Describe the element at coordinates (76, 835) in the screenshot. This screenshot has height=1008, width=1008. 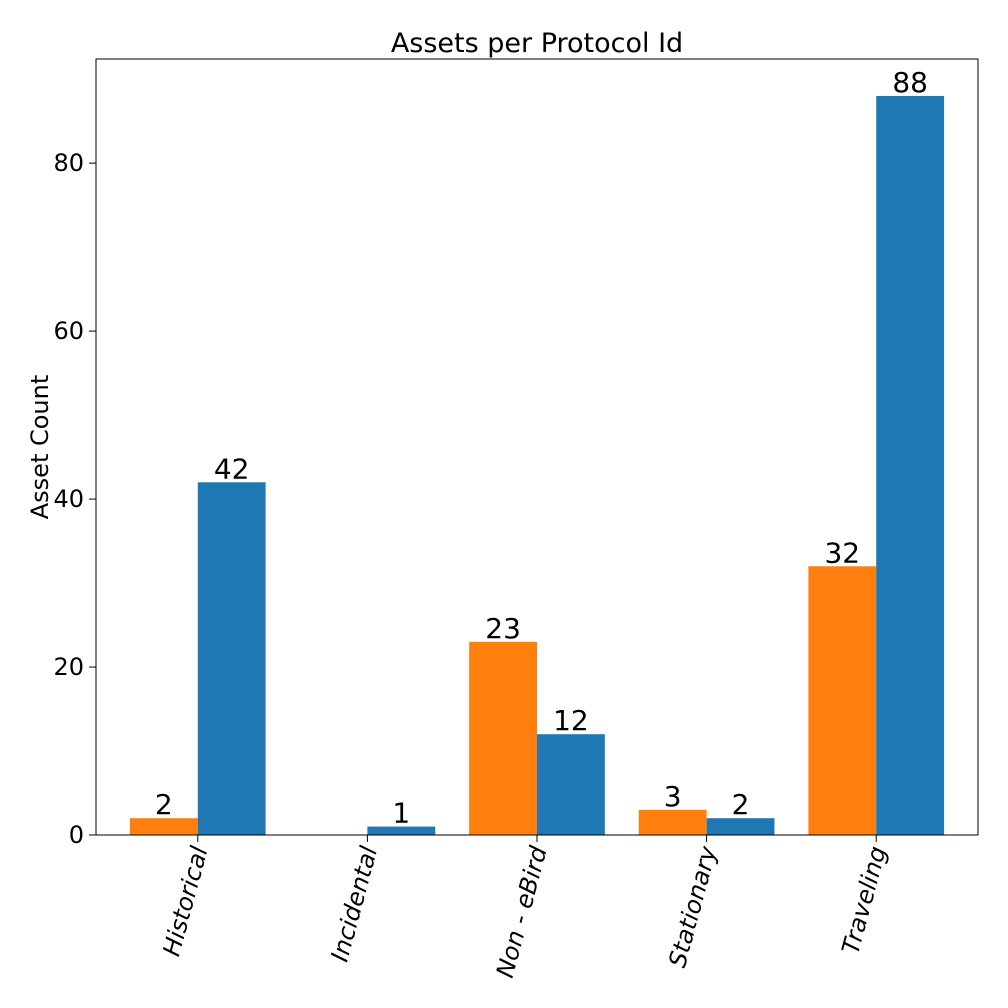
I see `y-tick-label: 0` at that location.